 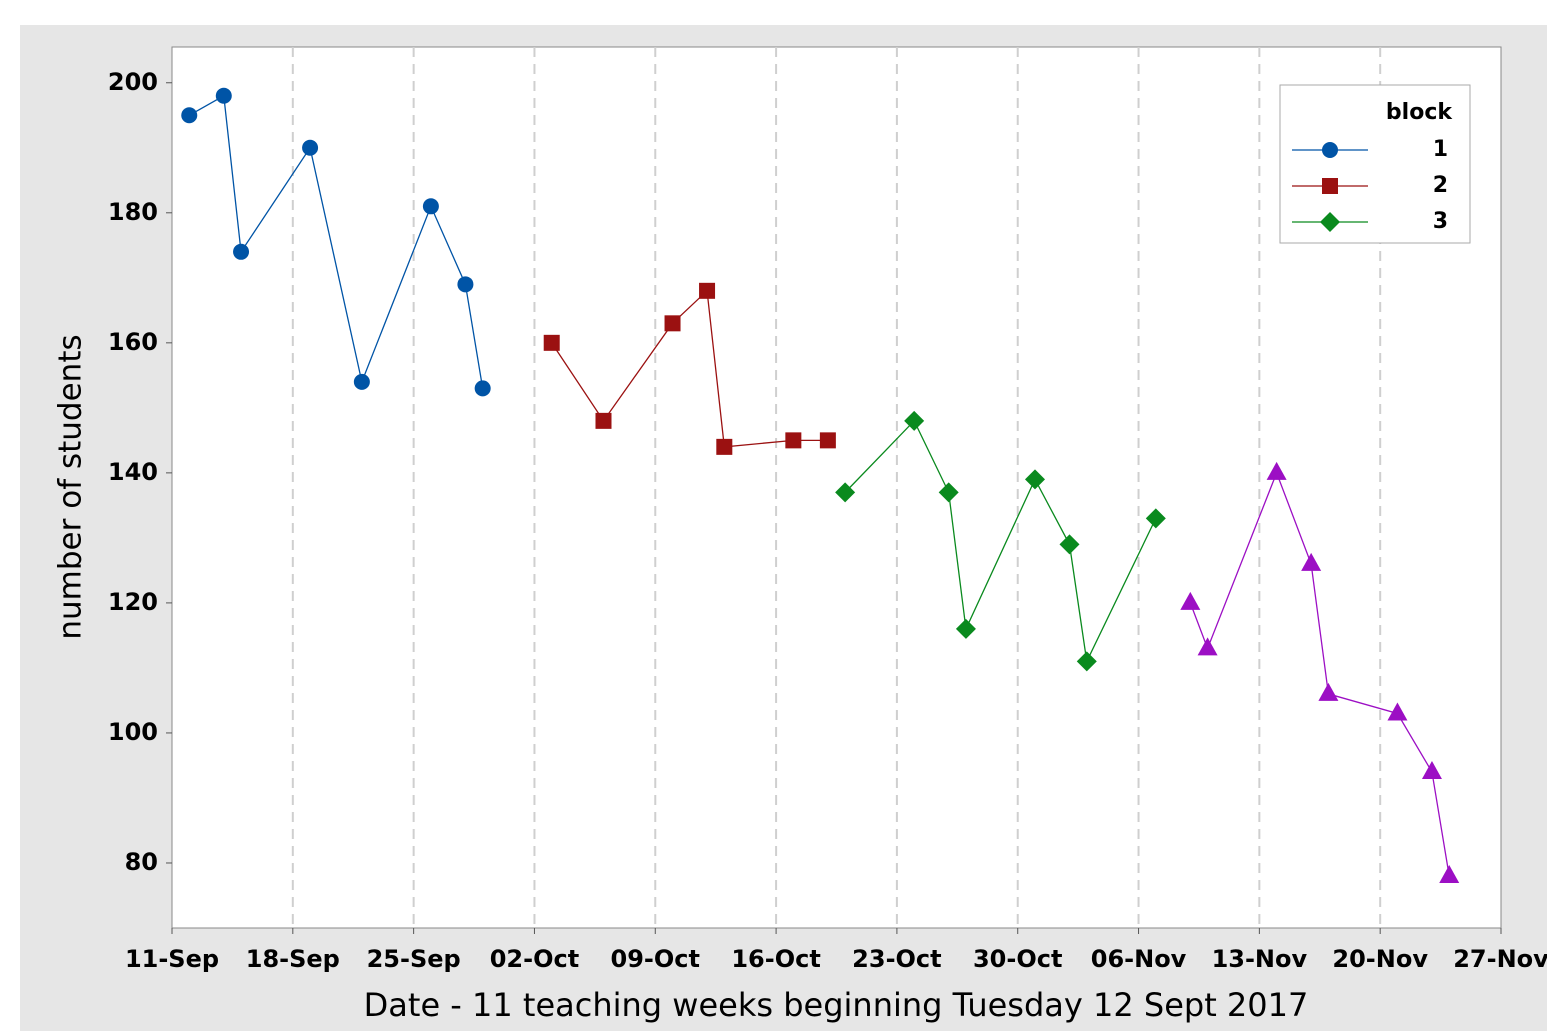 I want to click on x-tick-label: 13-Nov, so click(x=1260, y=959).